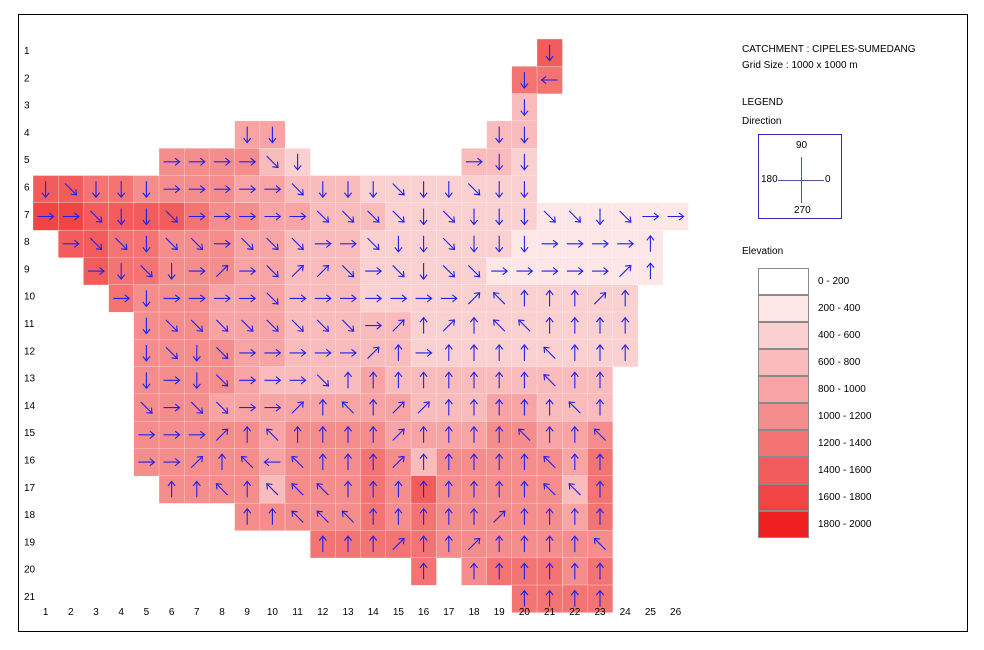 The height and width of the screenshot is (650, 984). I want to click on flow-arrow-r8-c23, so click(600, 243).